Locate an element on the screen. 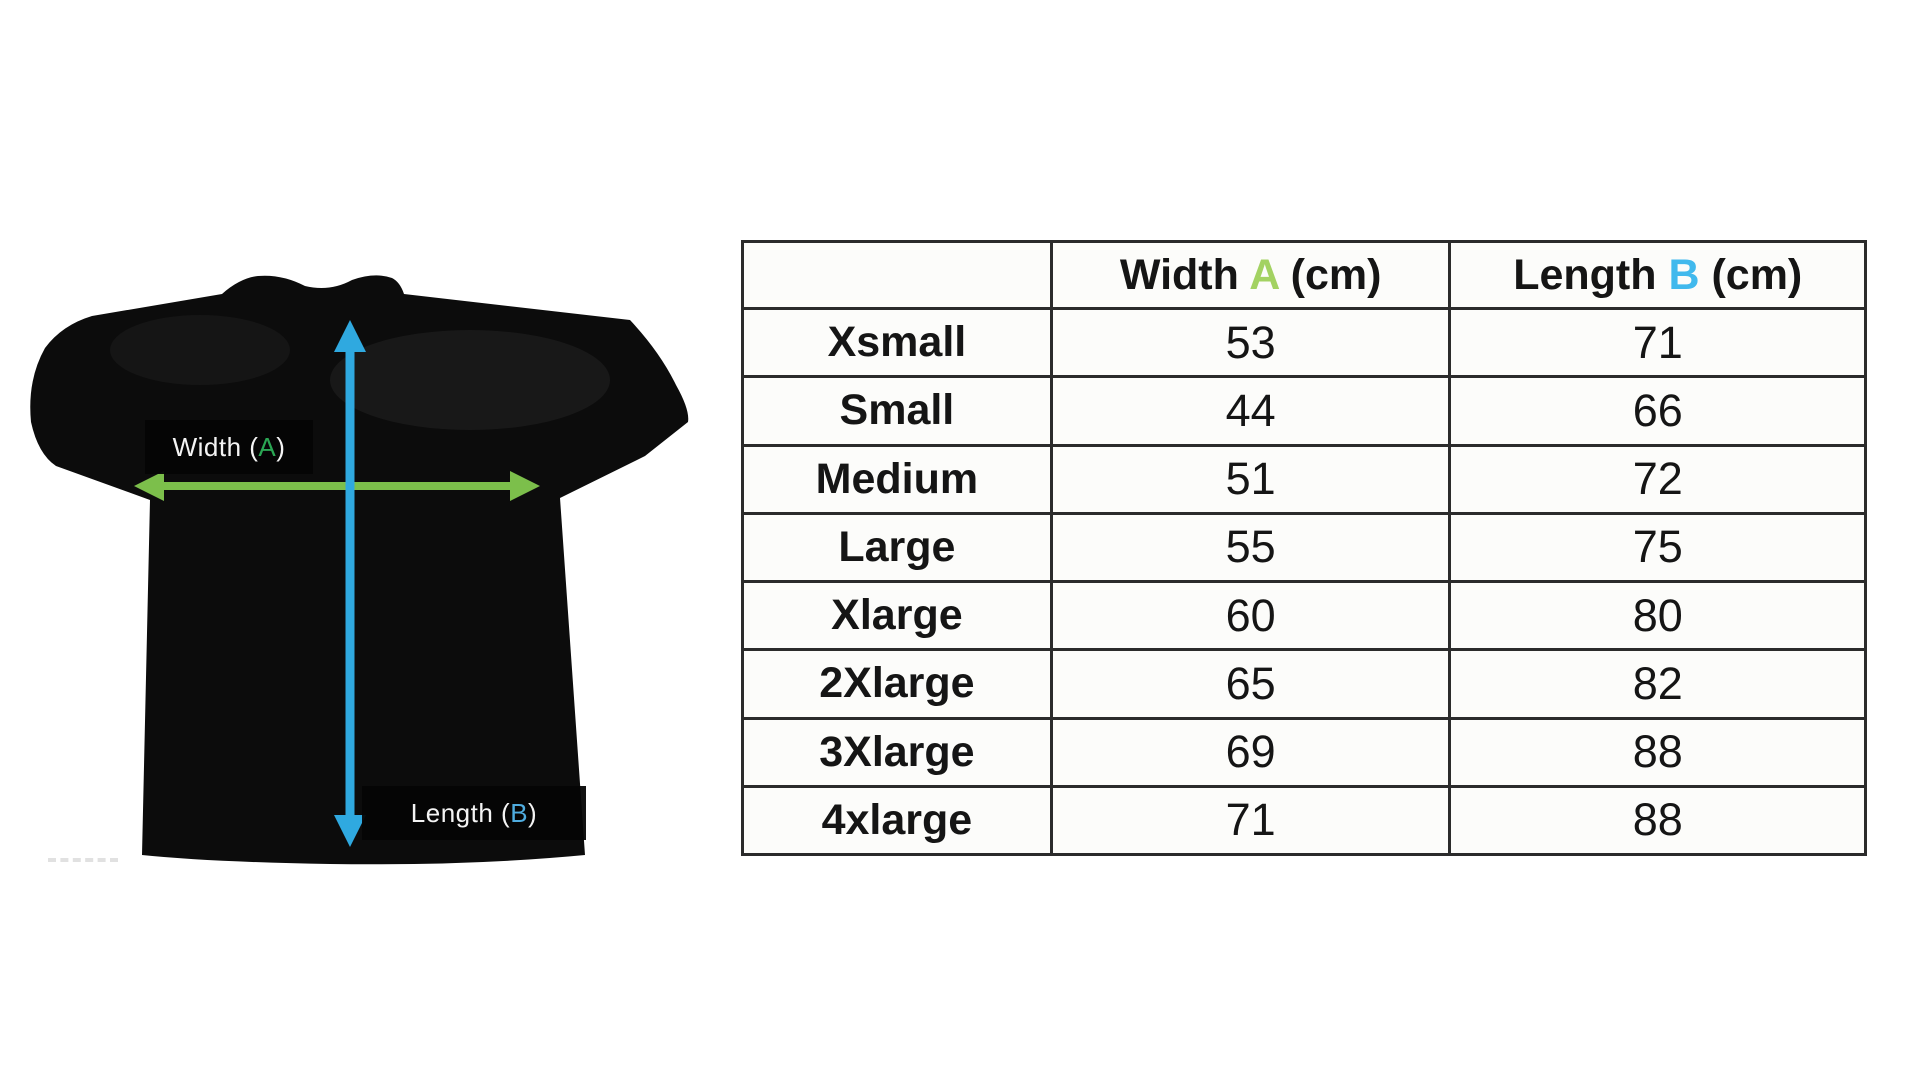  width-label-suffix: ) is located at coordinates (281, 447).